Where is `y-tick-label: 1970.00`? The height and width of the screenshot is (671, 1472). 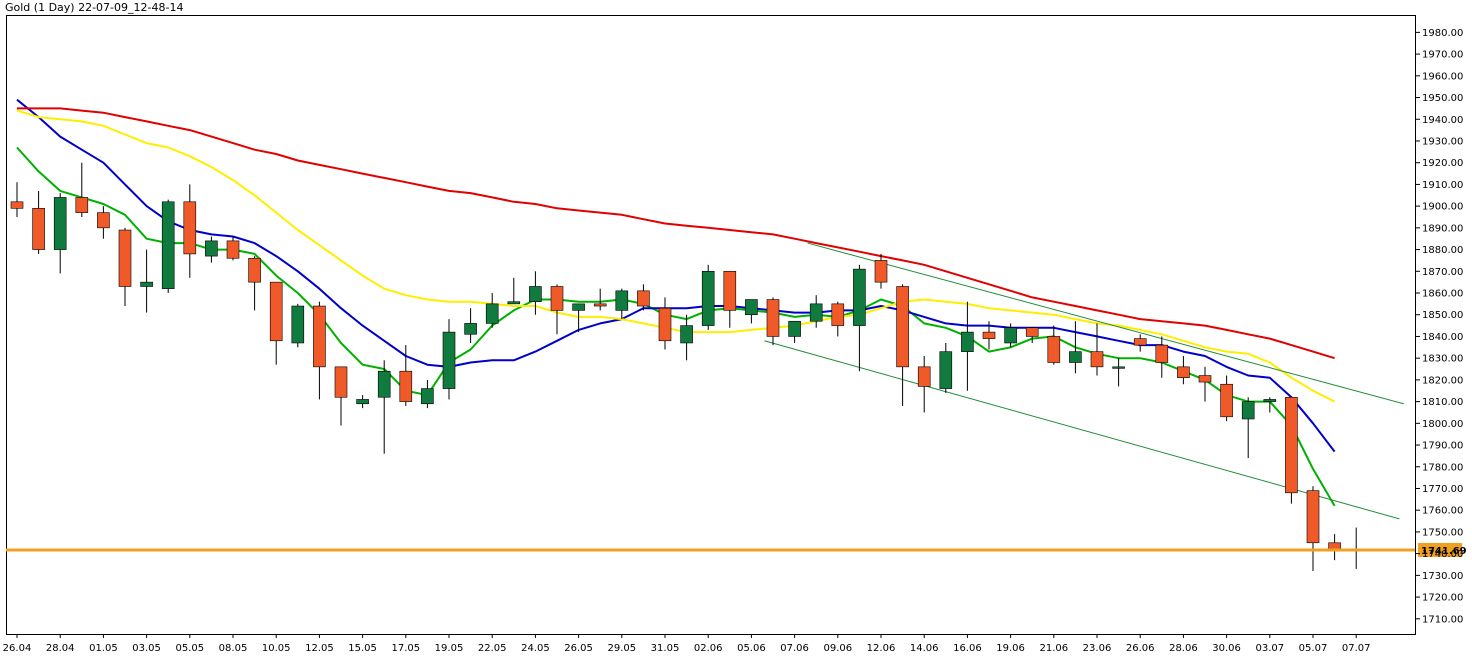 y-tick-label: 1970.00 is located at coordinates (1442, 55).